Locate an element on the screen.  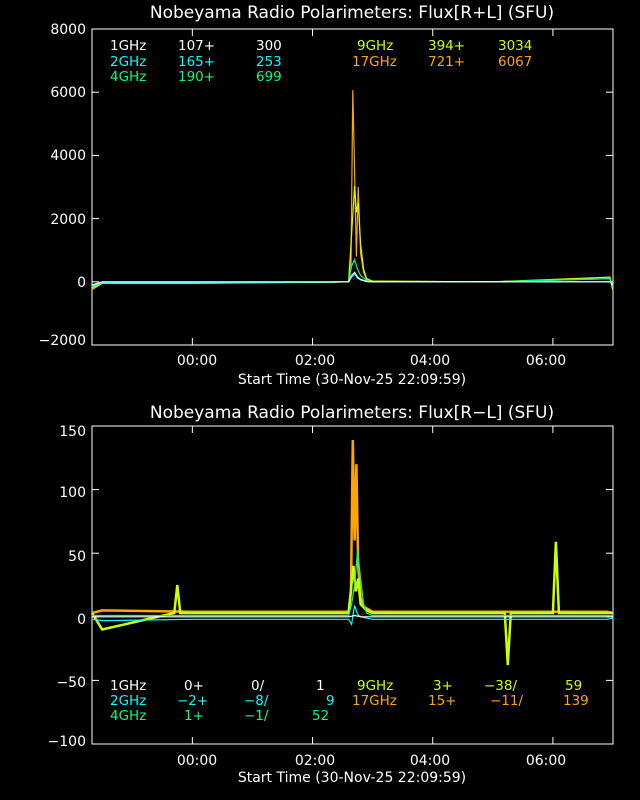
flux-sum-xlabel: Start Time (30-Nov-25 22:09:59) is located at coordinates (352, 380).